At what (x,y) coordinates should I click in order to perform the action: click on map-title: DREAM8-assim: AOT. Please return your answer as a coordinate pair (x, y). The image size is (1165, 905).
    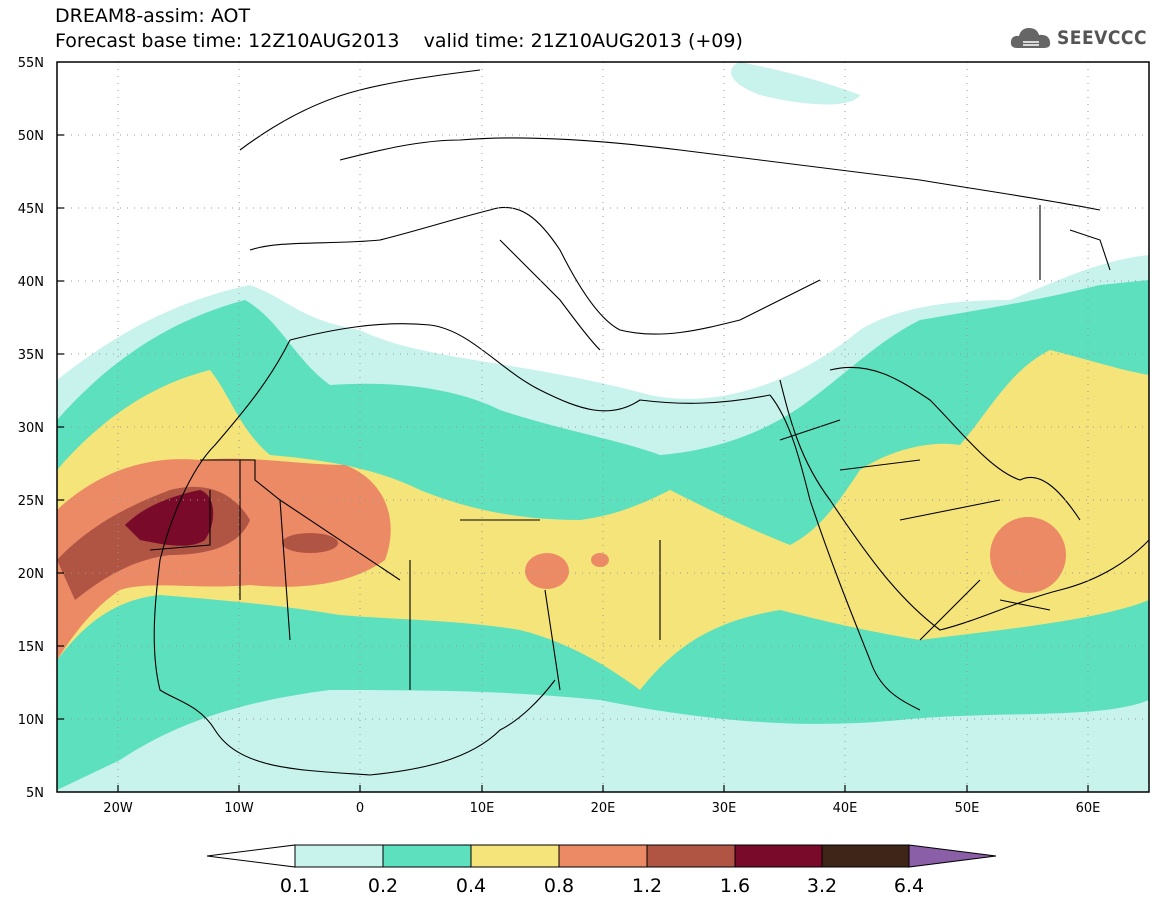
    Looking at the image, I should click on (153, 16).